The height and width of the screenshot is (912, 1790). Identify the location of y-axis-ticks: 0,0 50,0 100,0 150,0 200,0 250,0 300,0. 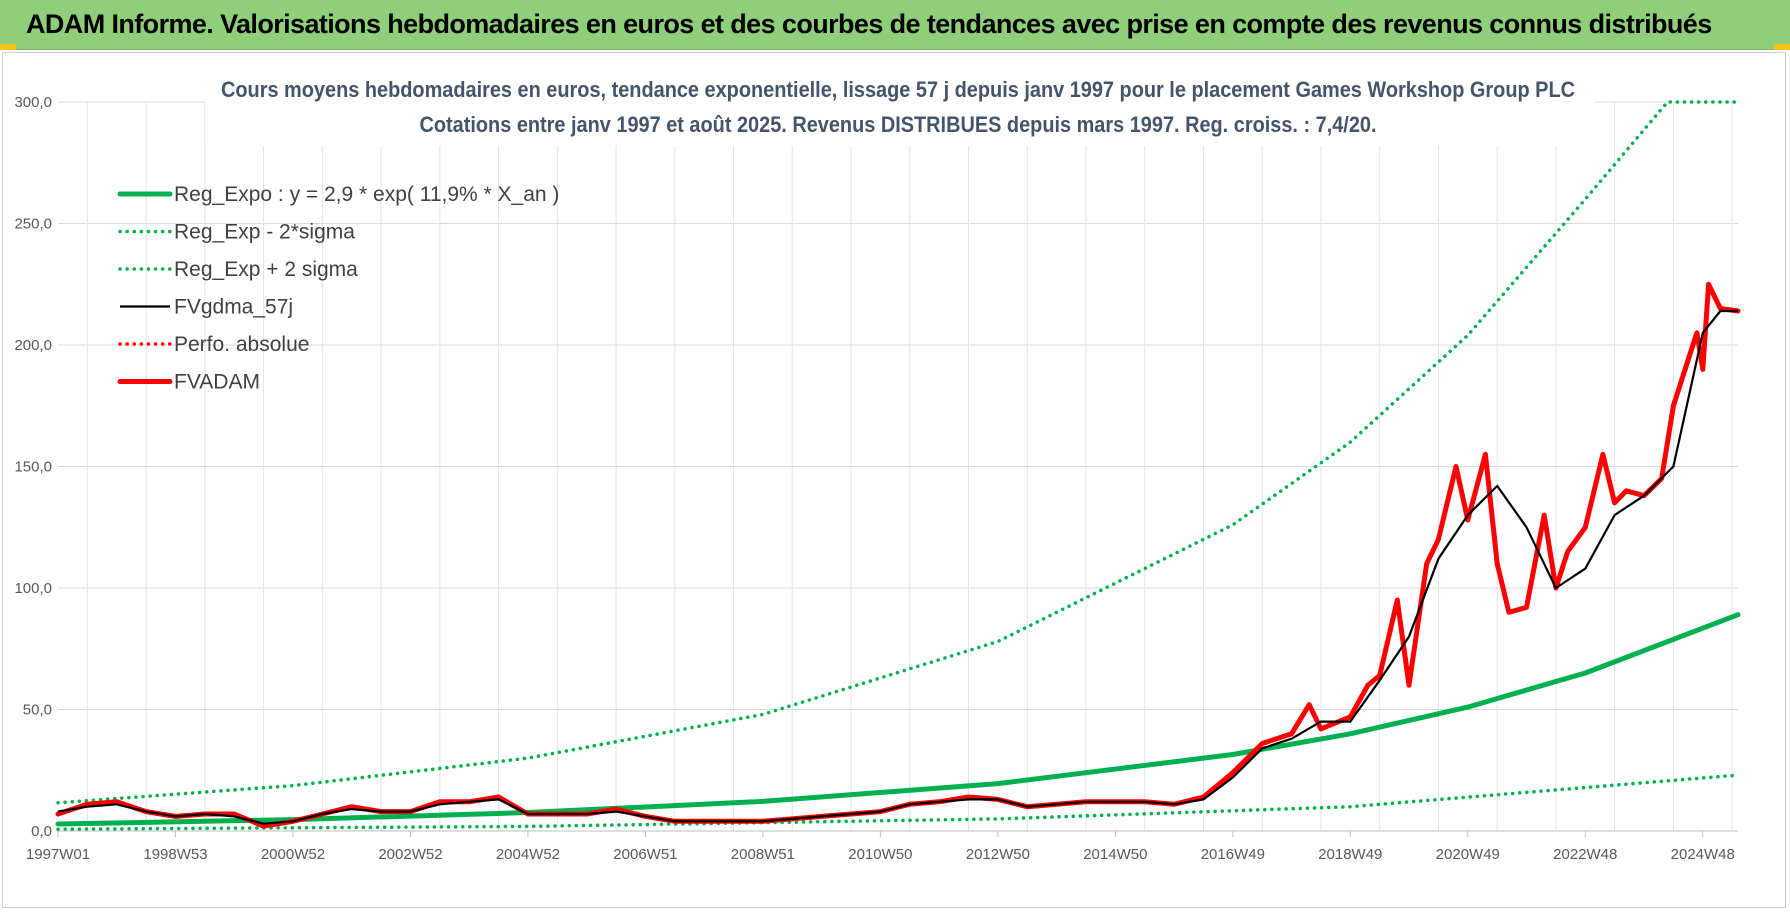
(33, 467).